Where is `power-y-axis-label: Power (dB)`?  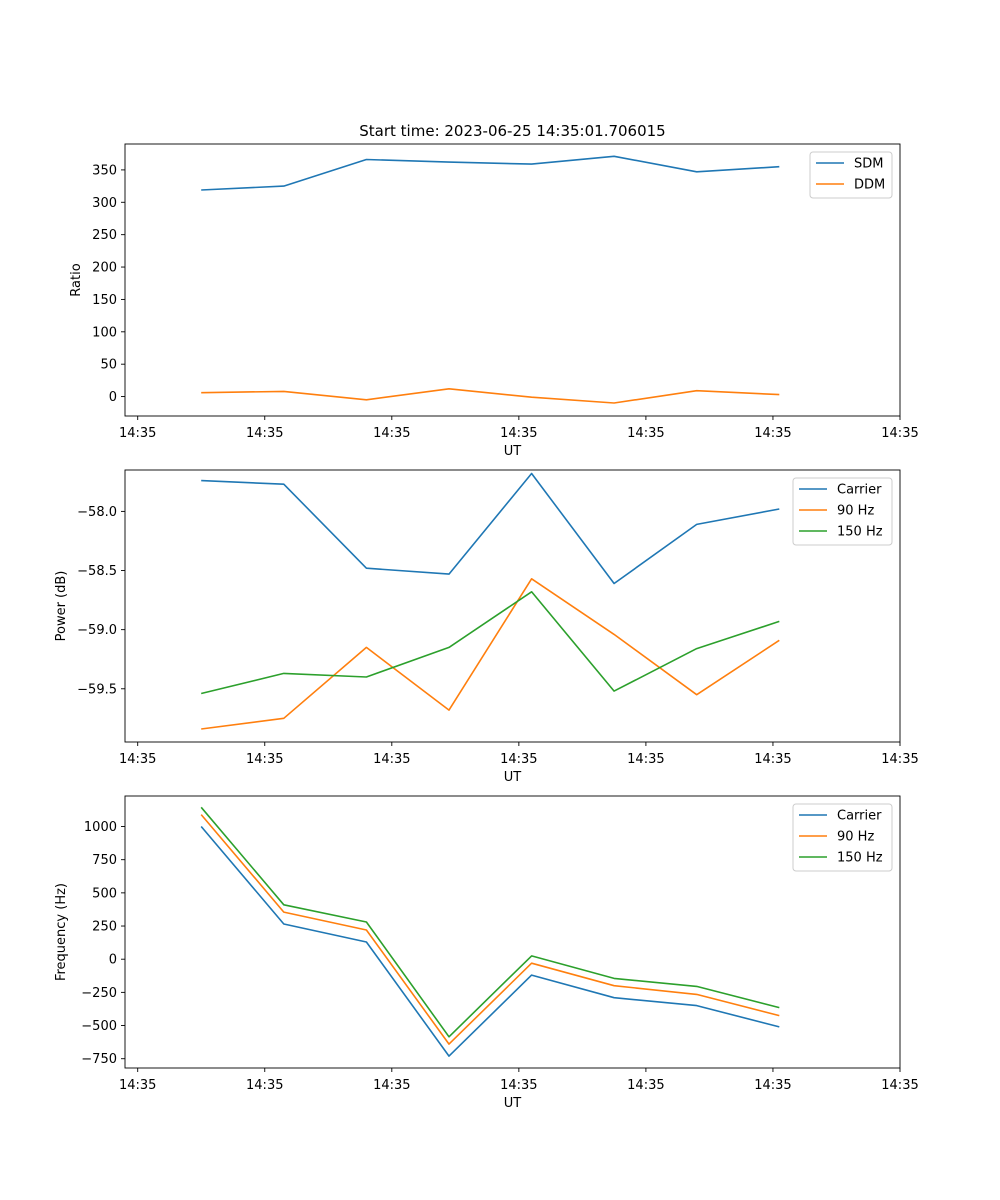
power-y-axis-label: Power (dB) is located at coordinates (61, 606).